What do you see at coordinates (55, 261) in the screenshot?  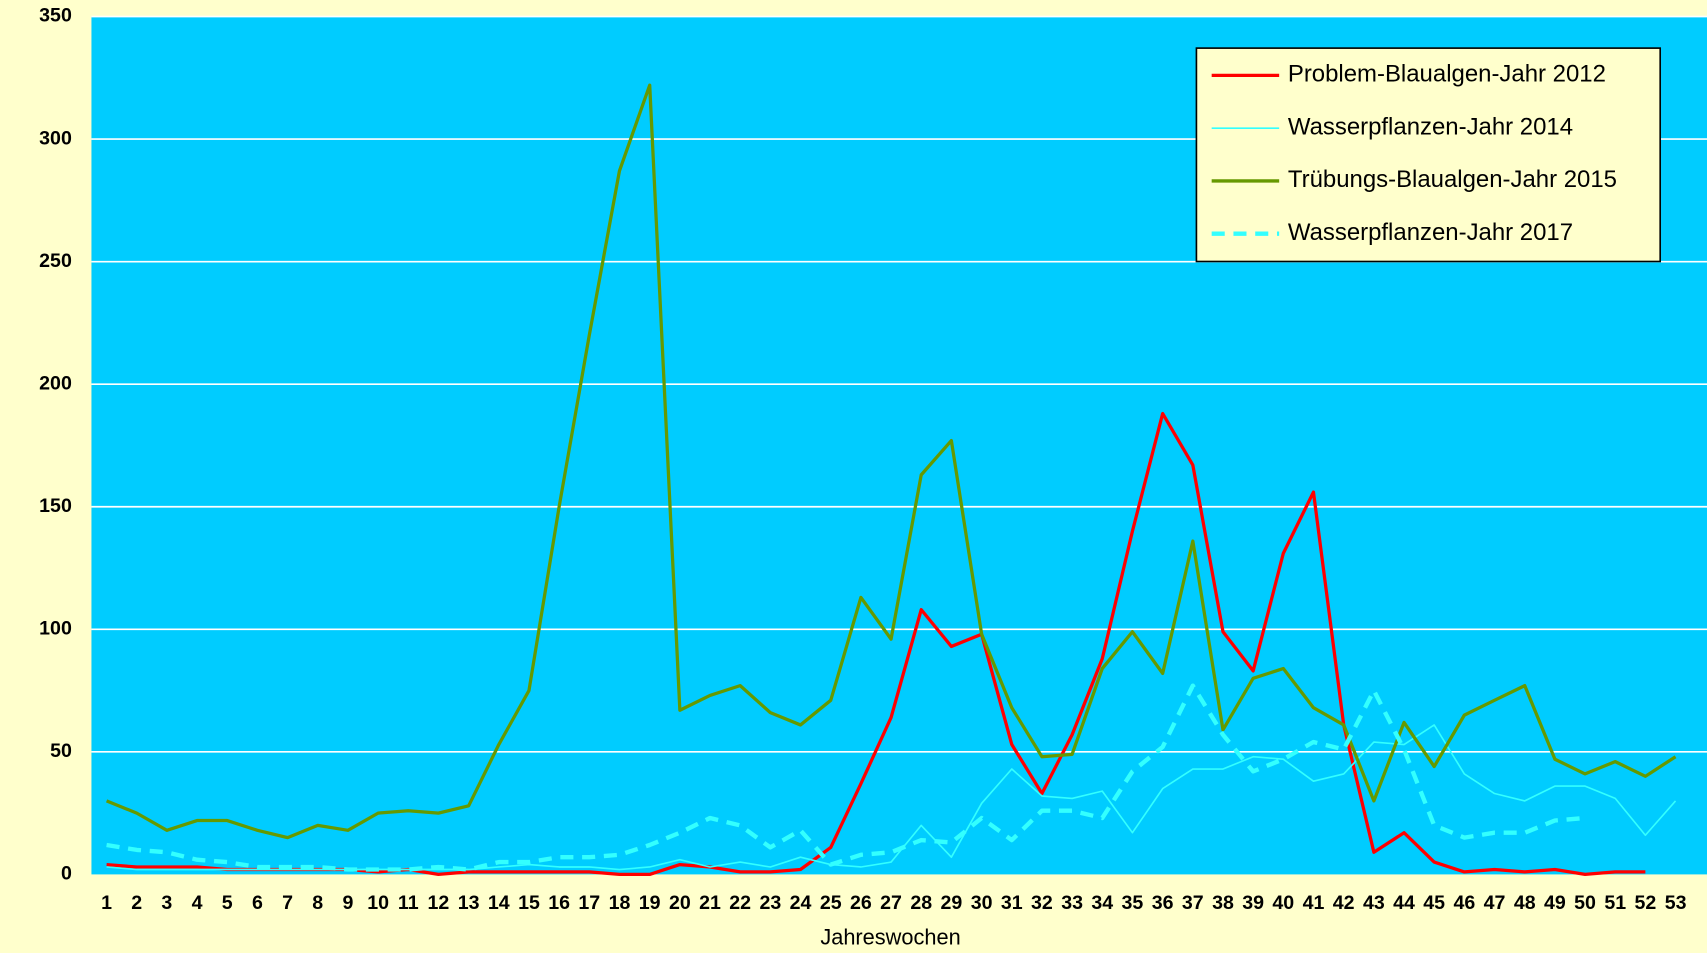 I see `y-tick-label: 250` at bounding box center [55, 261].